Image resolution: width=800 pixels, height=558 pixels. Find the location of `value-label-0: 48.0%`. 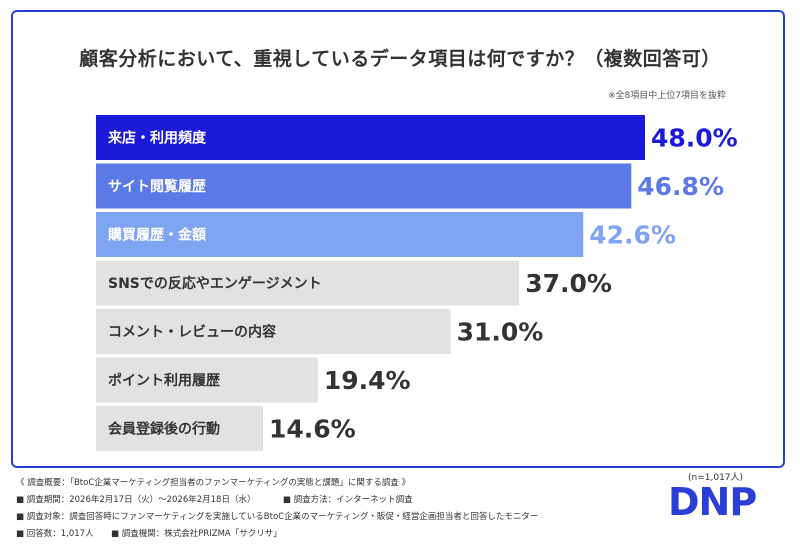

value-label-0: 48.0% is located at coordinates (694, 138).